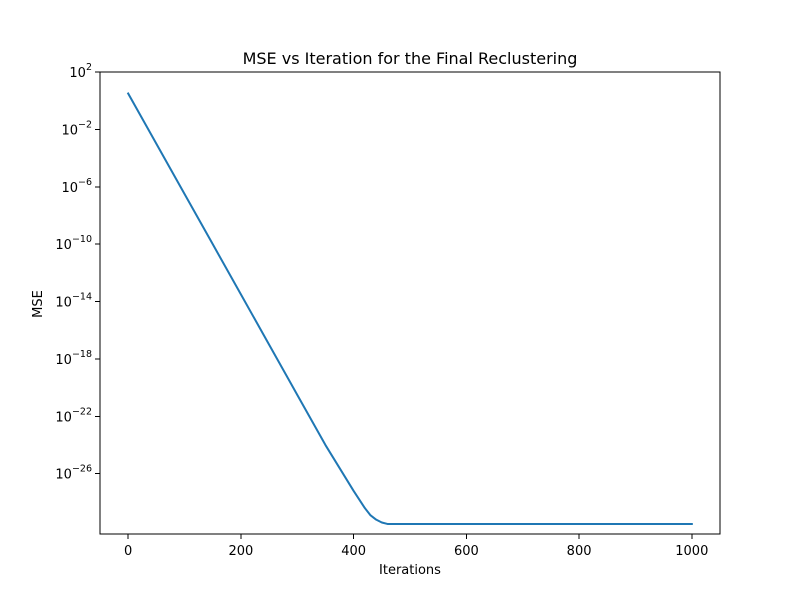  I want to click on y-axis-ticks: 10² 10⁻² 10⁻⁶ 10⁻¹⁰ 10⁻¹⁴ 10⁻¹⁸ 10⁻²² 10⁻²⁶, so click(77, 272).